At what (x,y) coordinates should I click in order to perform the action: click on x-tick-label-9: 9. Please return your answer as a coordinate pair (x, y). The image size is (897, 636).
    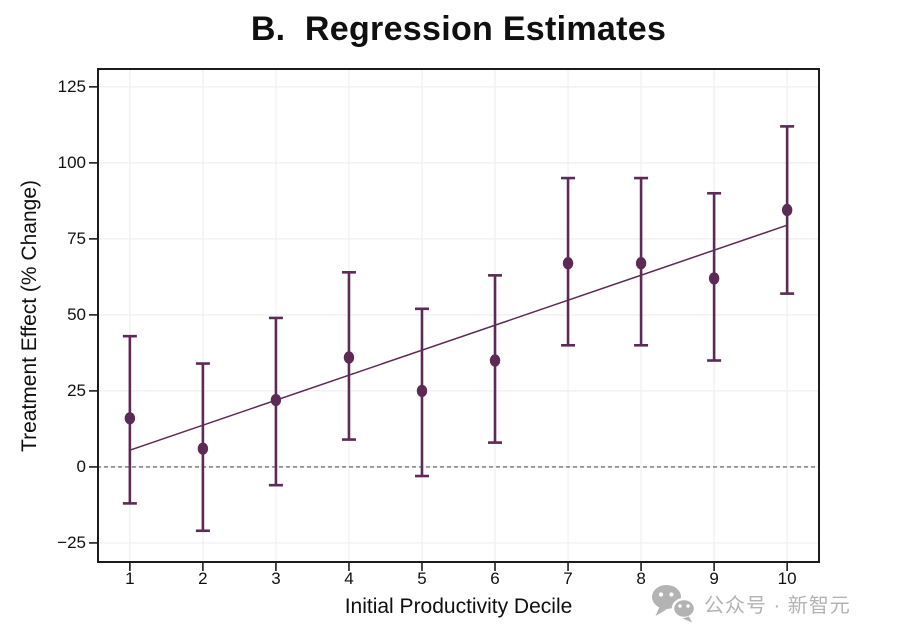
    Looking at the image, I should click on (714, 578).